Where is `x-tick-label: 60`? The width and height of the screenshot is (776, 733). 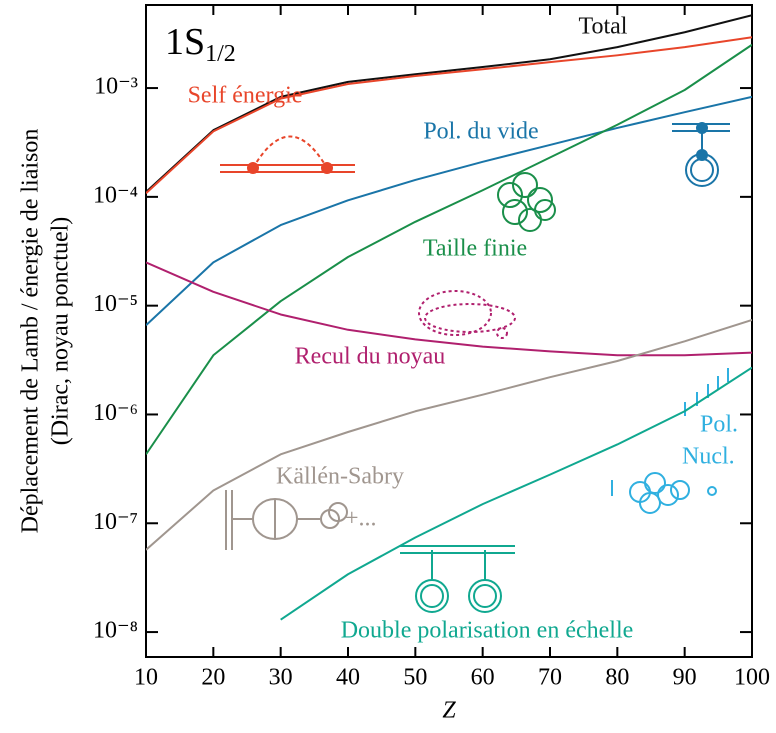 x-tick-label: 60 is located at coordinates (483, 678).